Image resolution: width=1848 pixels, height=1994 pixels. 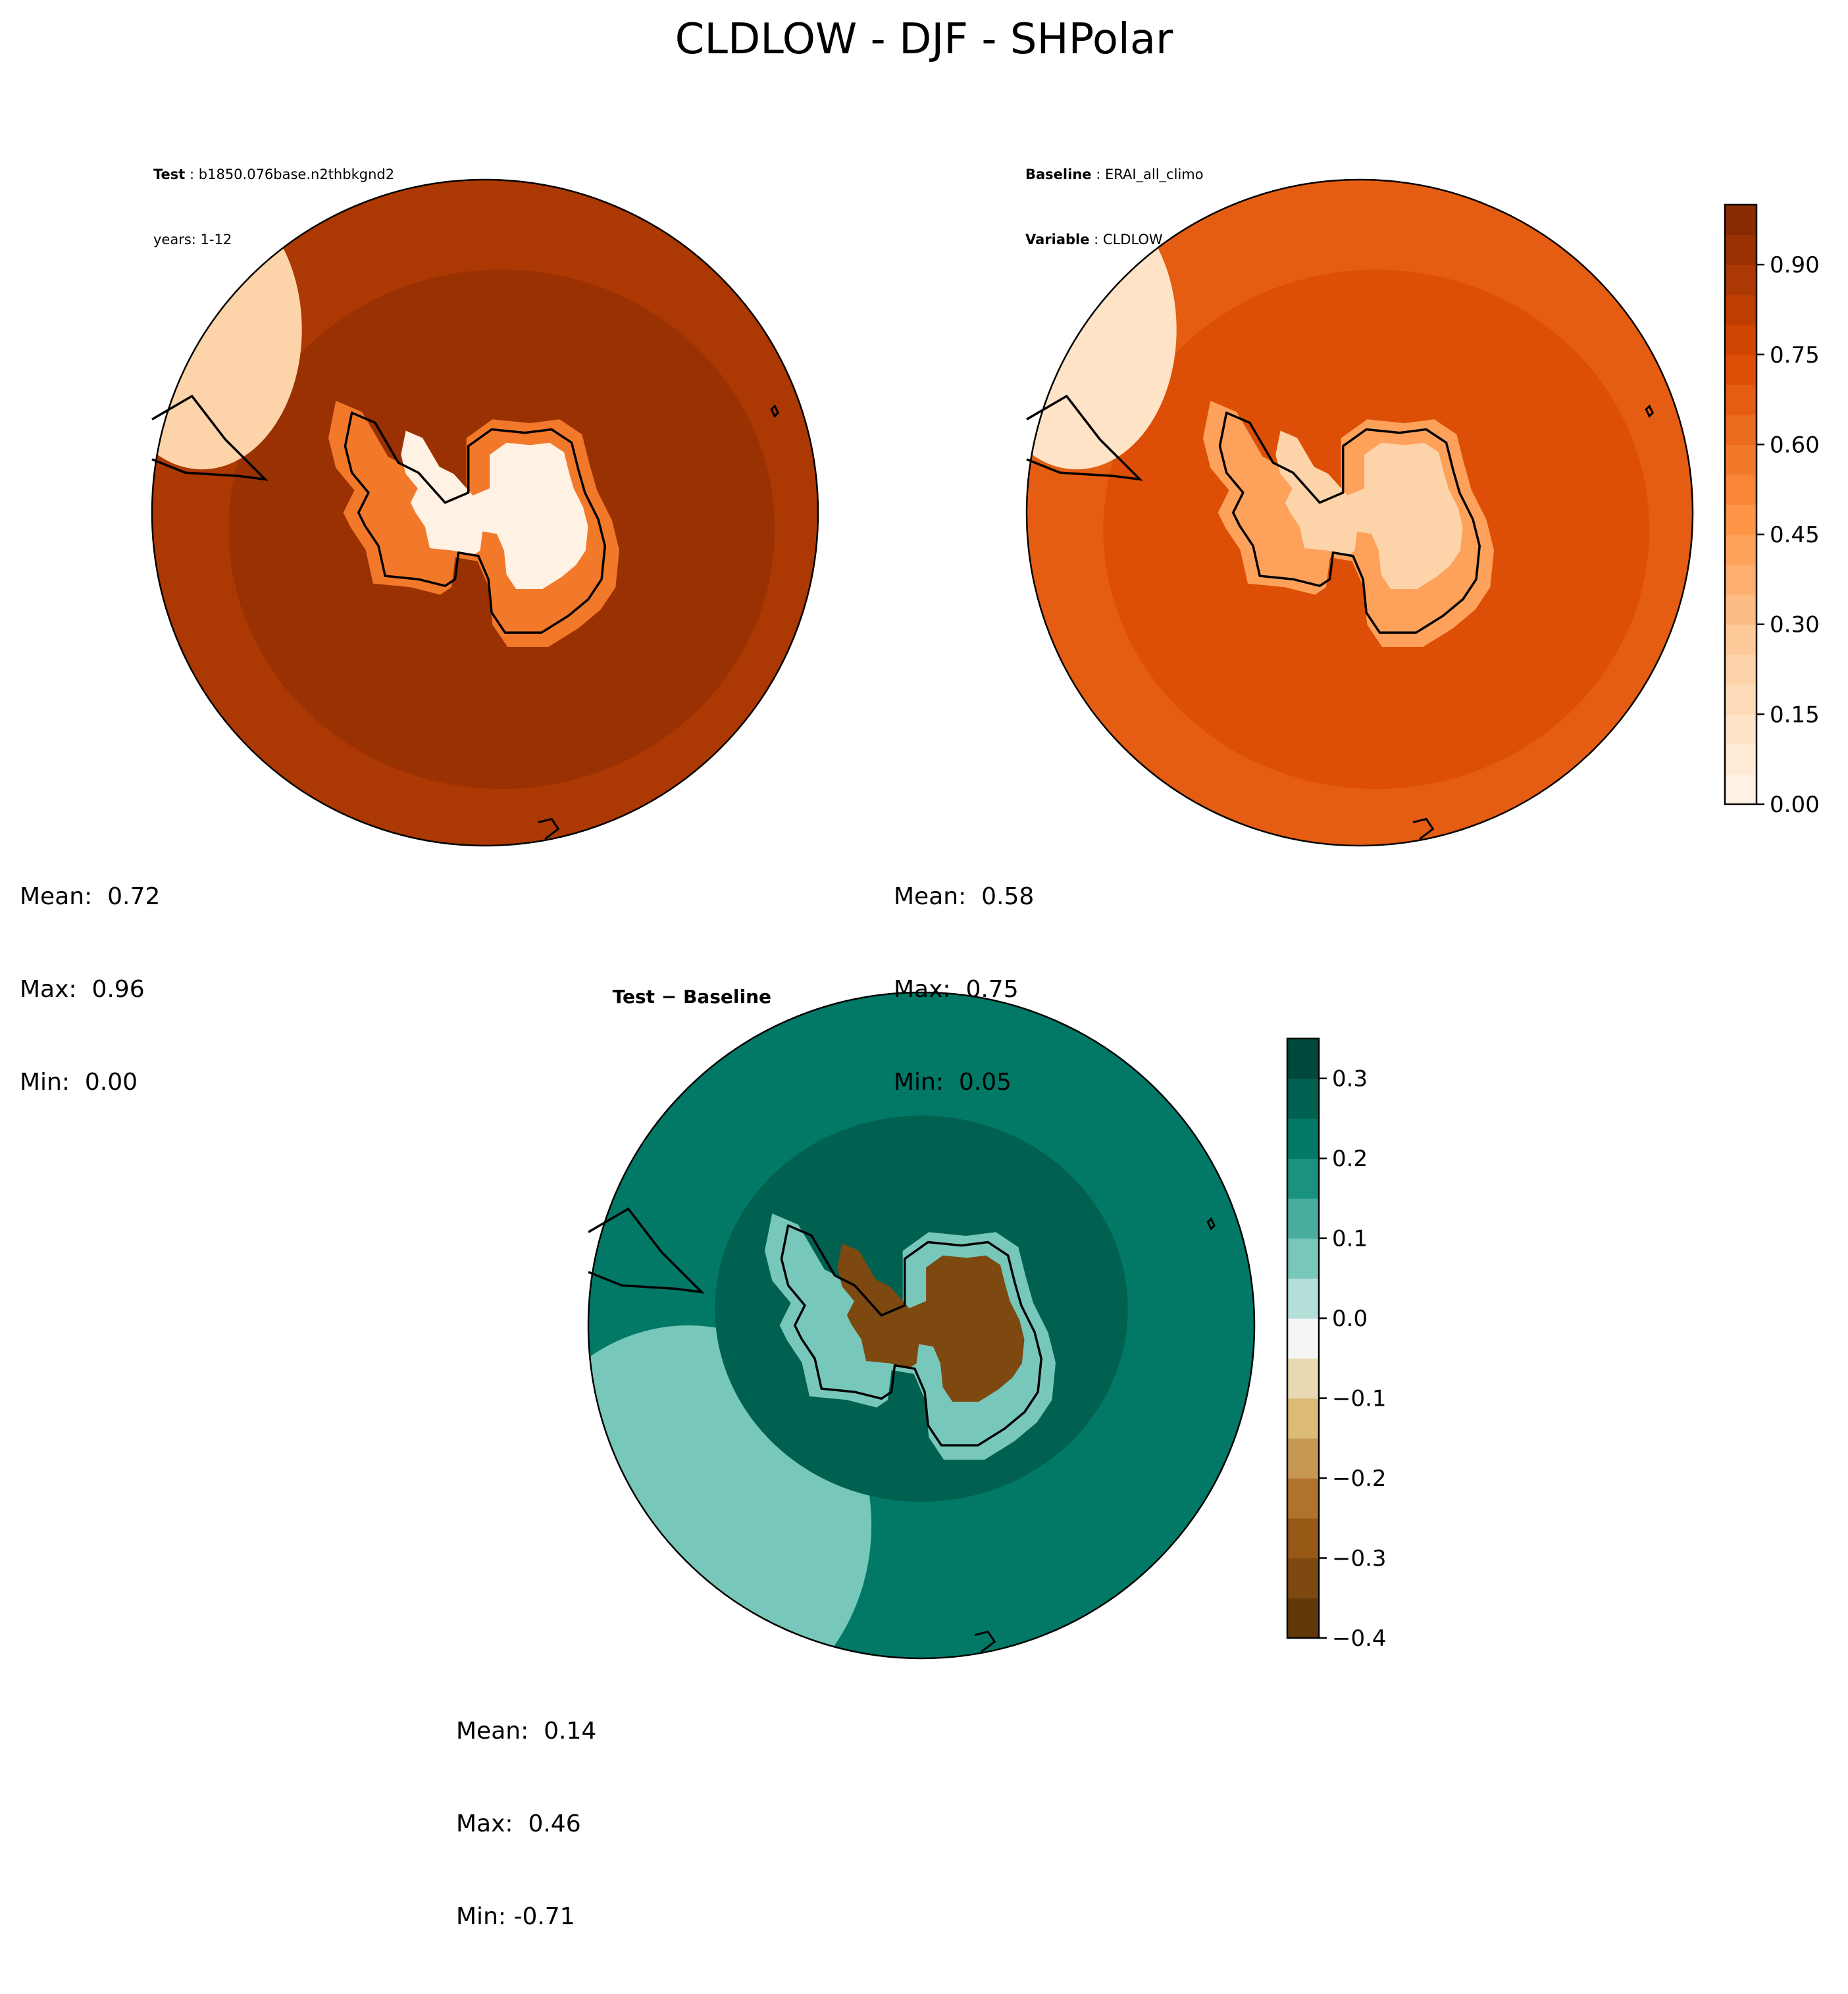 What do you see at coordinates (924, 39) in the screenshot?
I see `figure-title: CLDLOW - DJF - SHPolar` at bounding box center [924, 39].